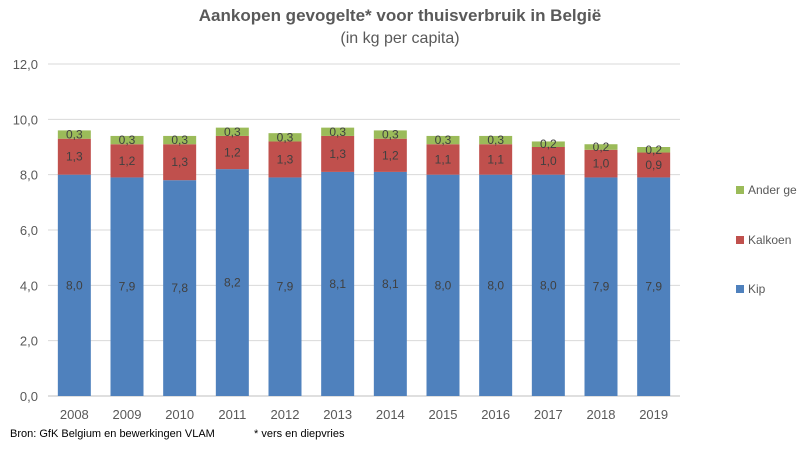  I want to click on y-tick-label: 2,0, so click(29, 341).